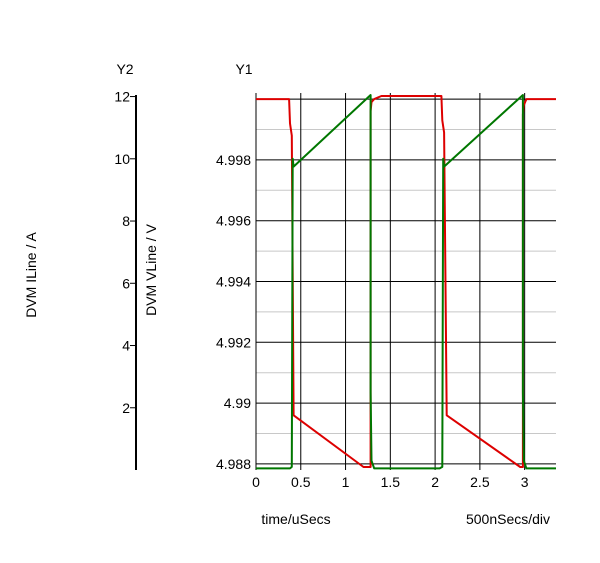  What do you see at coordinates (124, 69) in the screenshot?
I see `y2-axis-title: Y2` at bounding box center [124, 69].